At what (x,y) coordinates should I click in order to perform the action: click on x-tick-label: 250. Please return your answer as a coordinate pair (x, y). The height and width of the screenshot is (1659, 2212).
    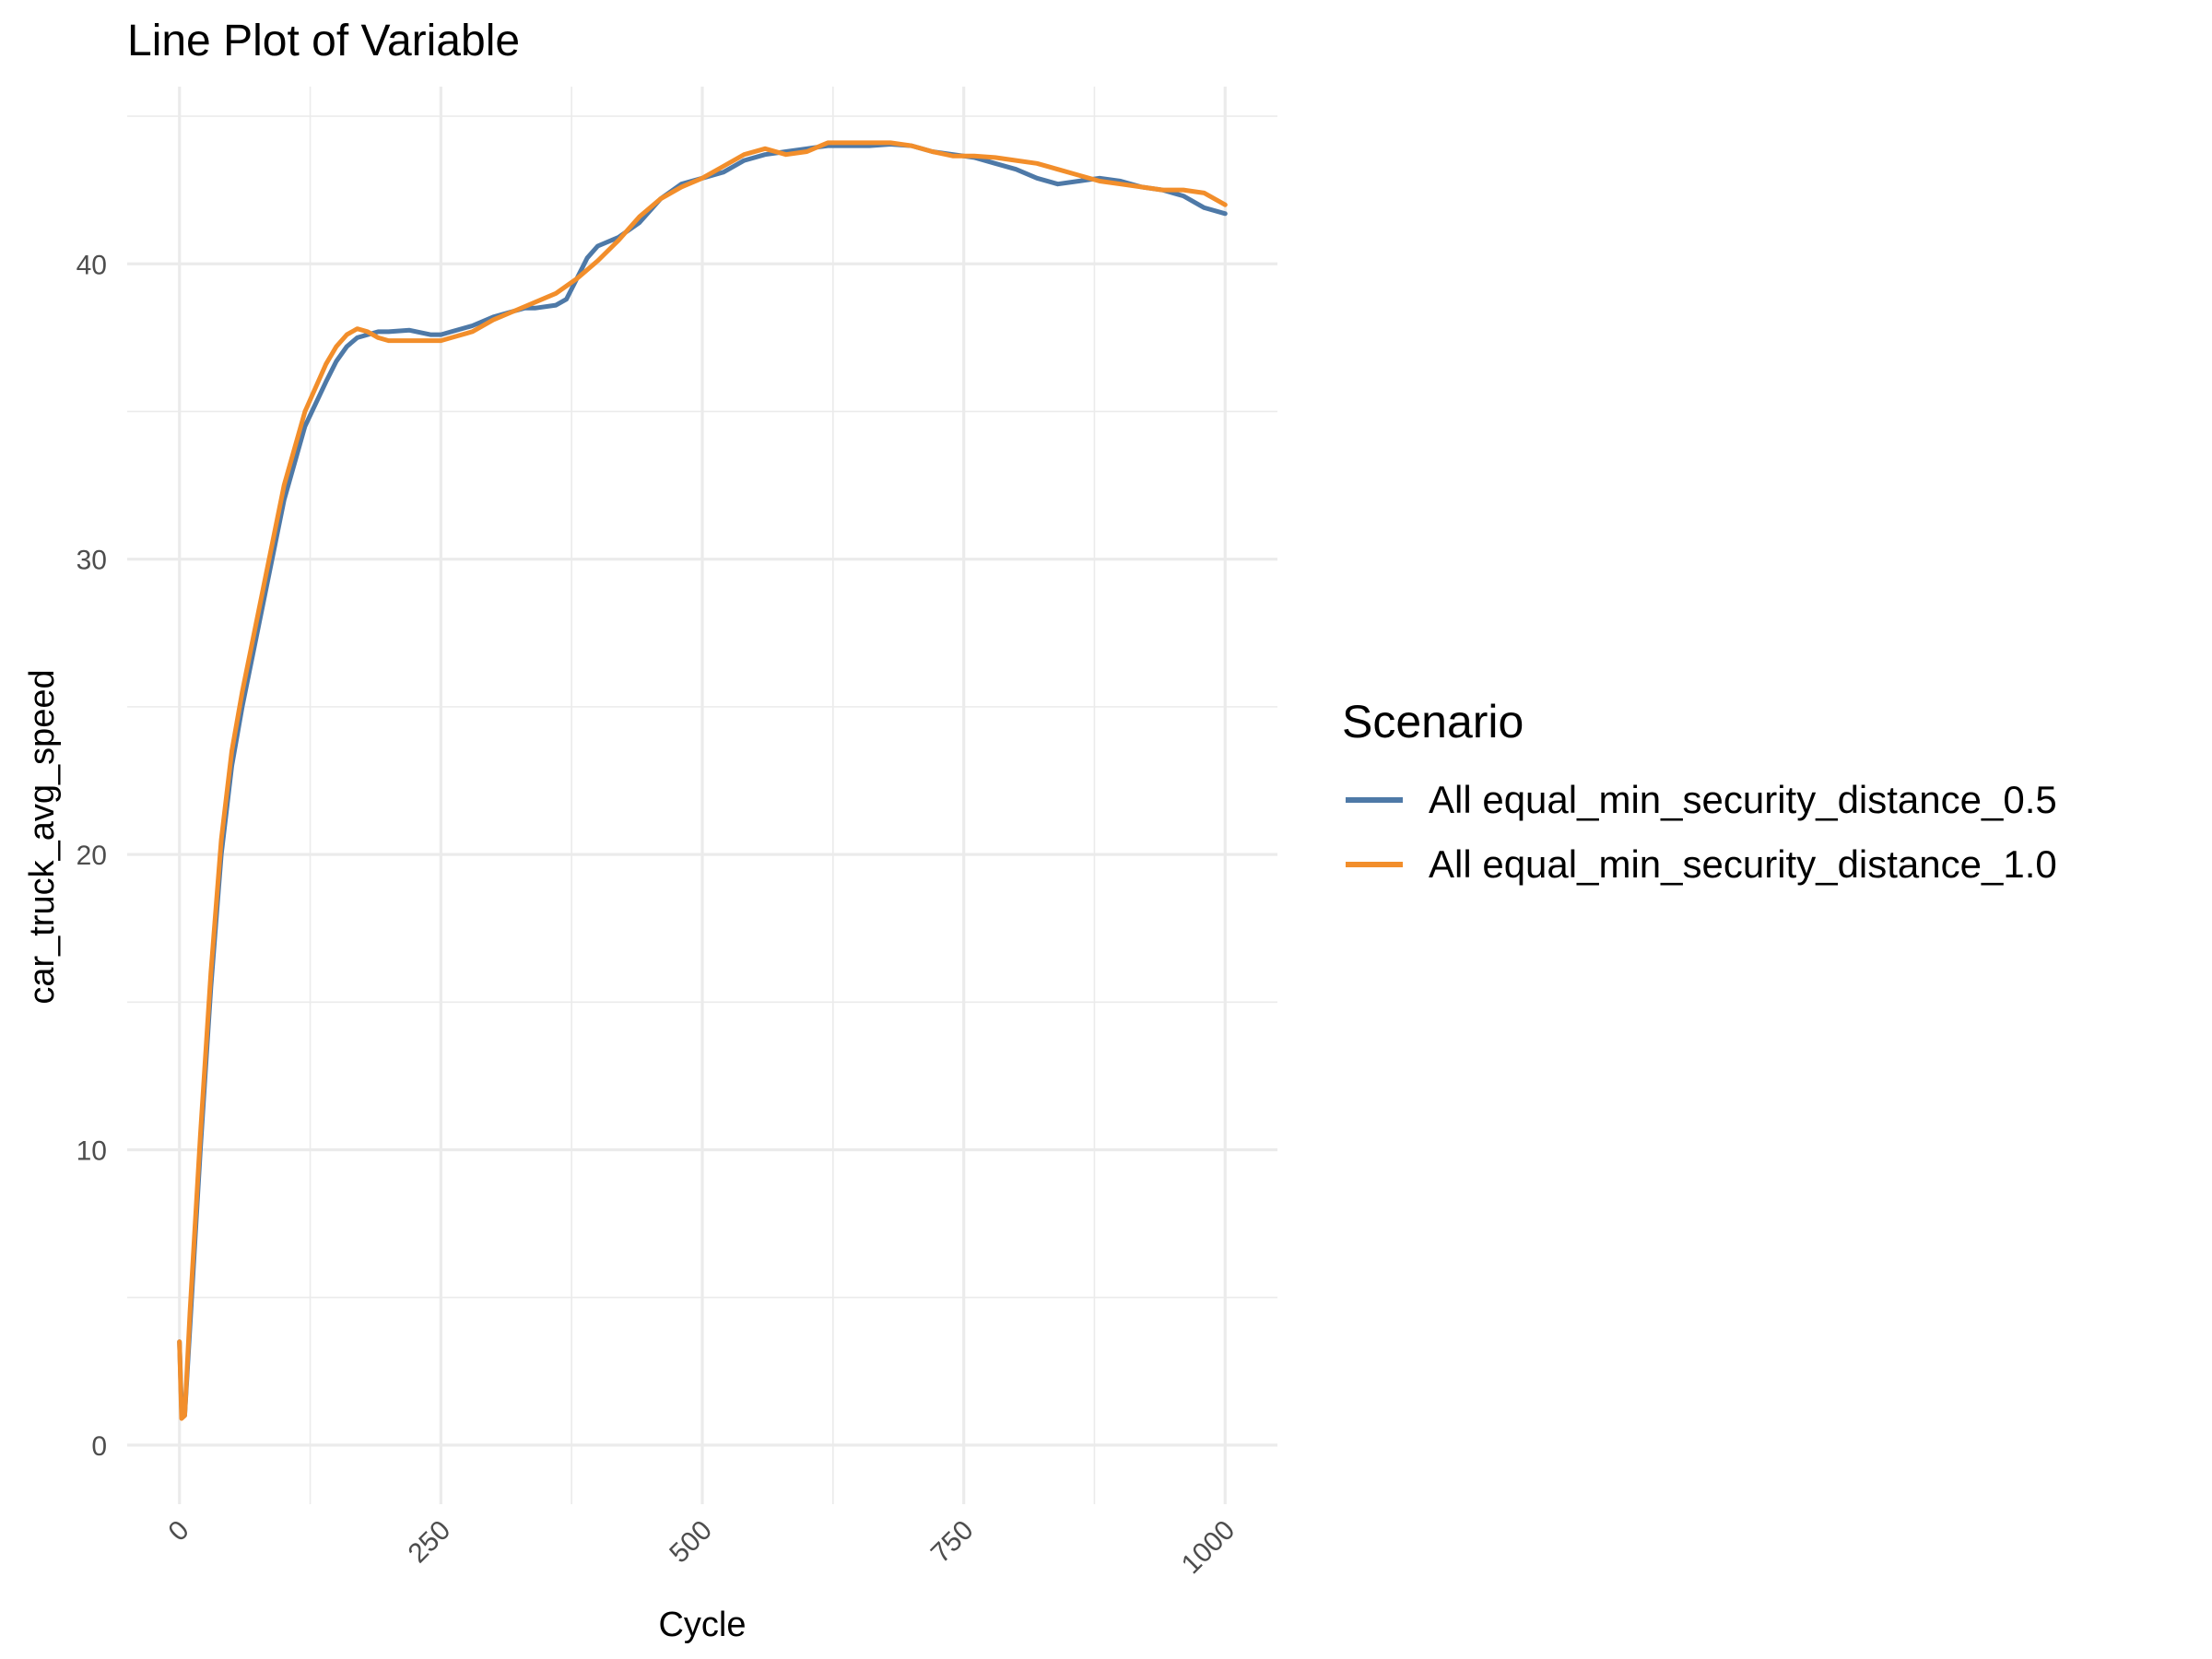
    Looking at the image, I should click on (430, 1542).